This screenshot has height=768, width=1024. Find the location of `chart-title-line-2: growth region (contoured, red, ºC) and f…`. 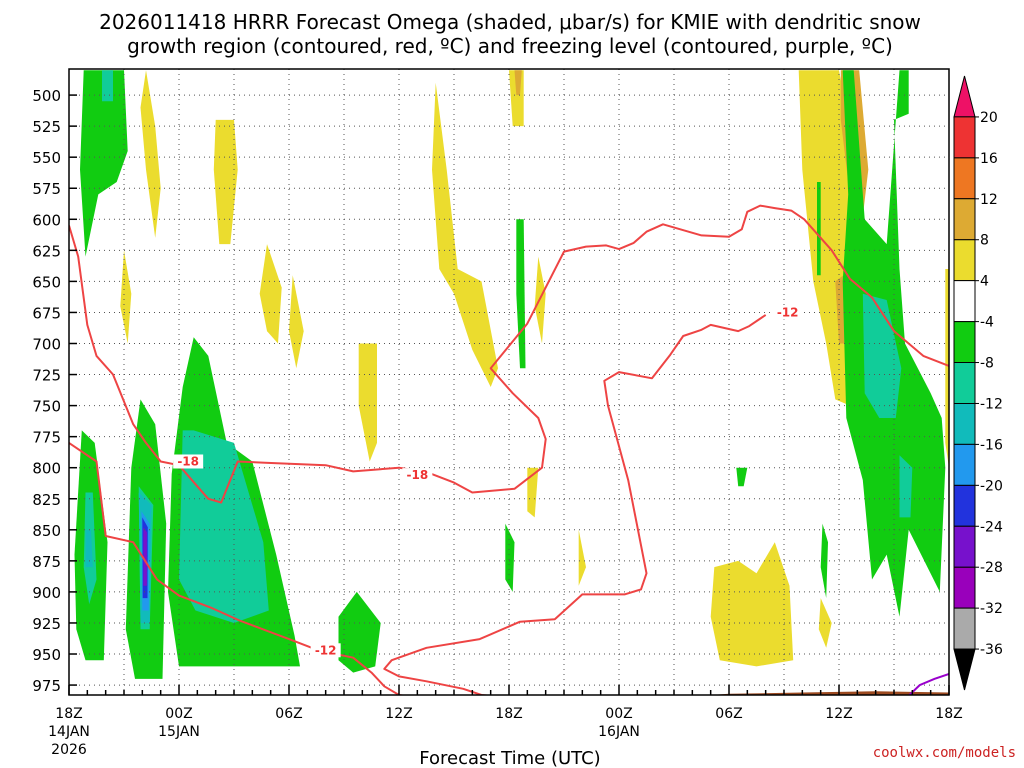

chart-title-line-2: growth region (contoured, red, ºC) and f… is located at coordinates (510, 46).